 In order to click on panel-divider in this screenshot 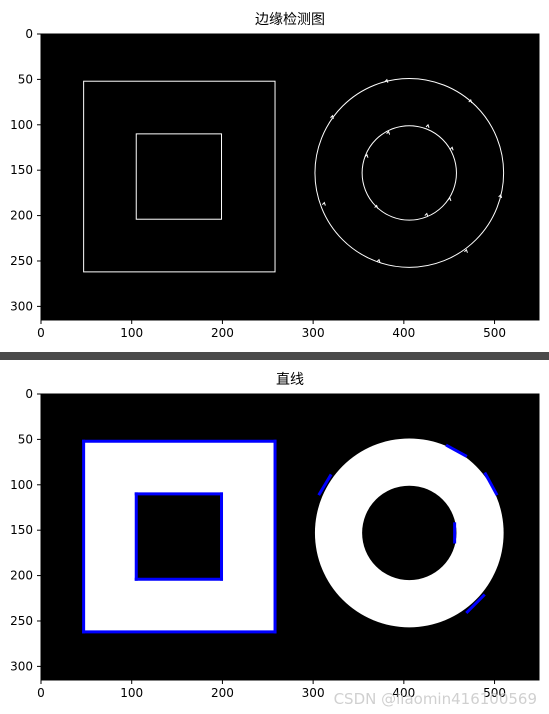, I will do `click(274, 356)`.